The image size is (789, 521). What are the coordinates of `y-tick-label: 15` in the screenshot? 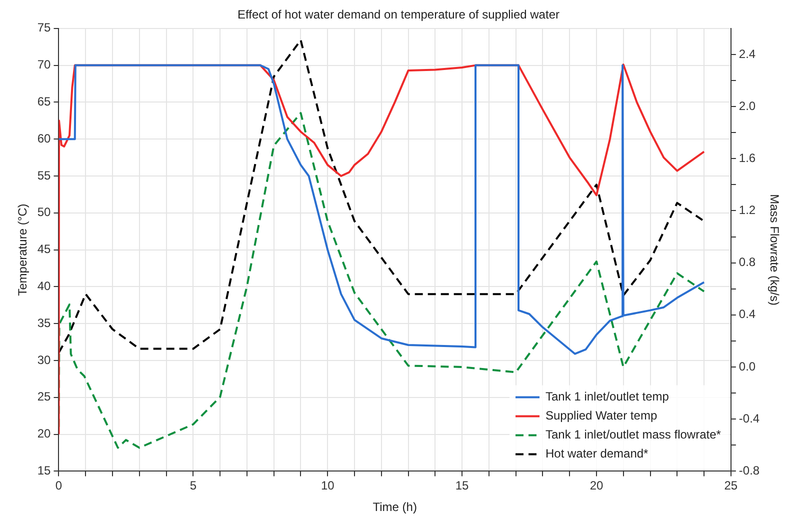 It's located at (44, 471).